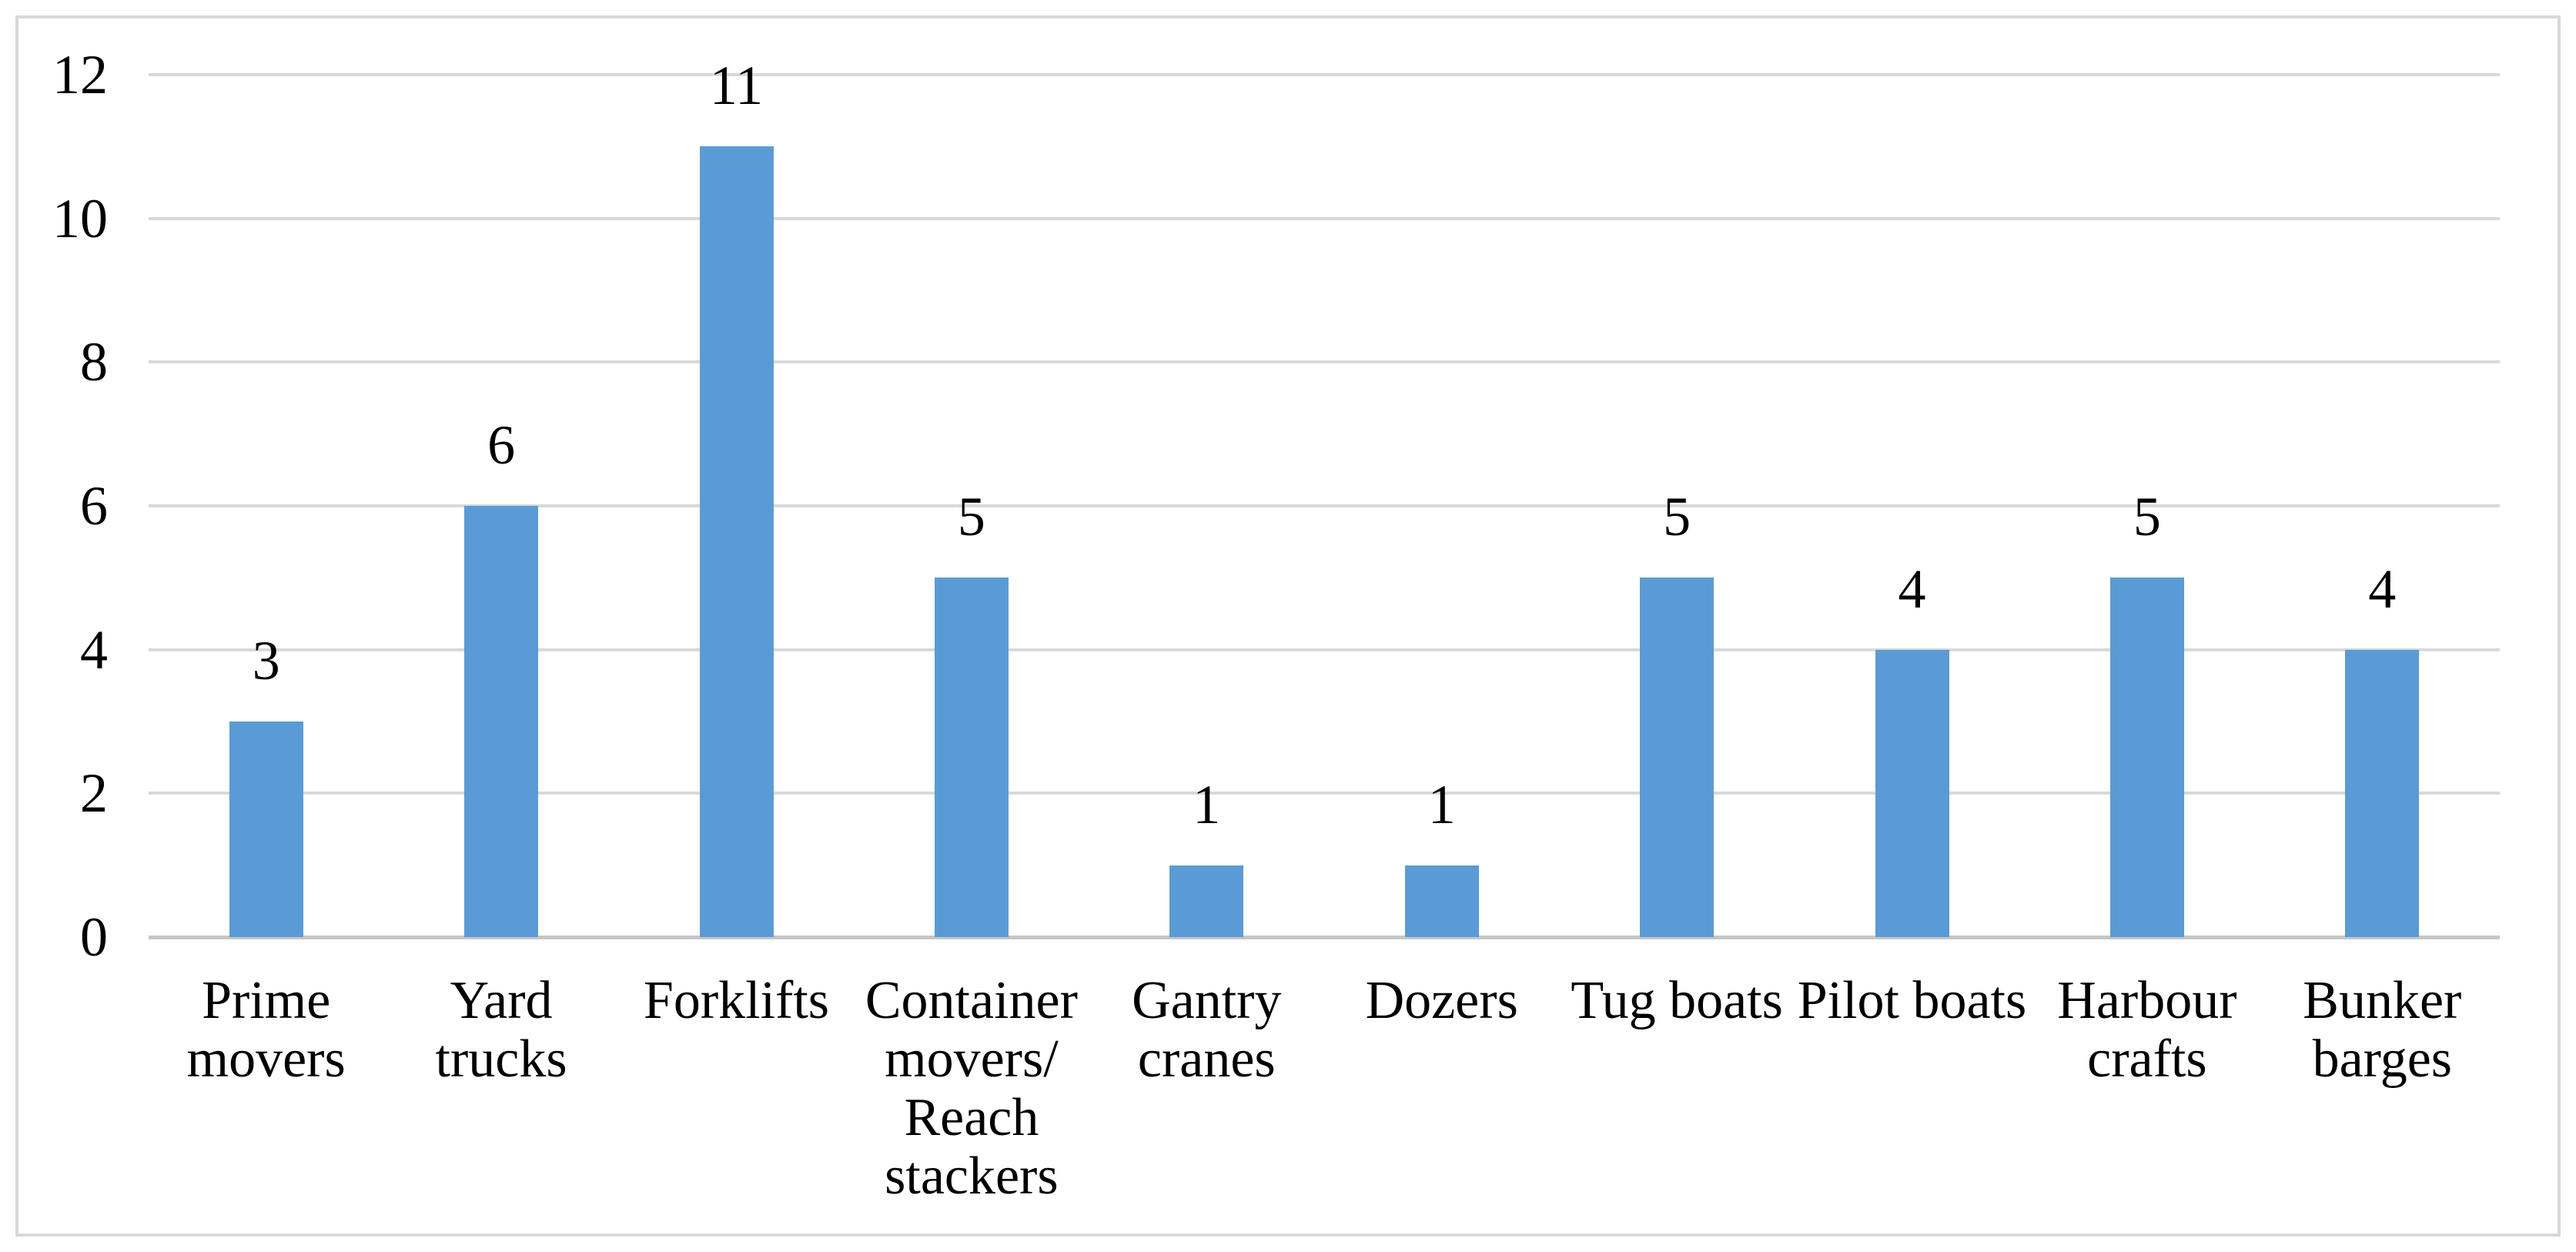 The height and width of the screenshot is (1252, 2576). Describe the element at coordinates (2383, 588) in the screenshot. I see `data-label-bunker-barges: 4` at that location.